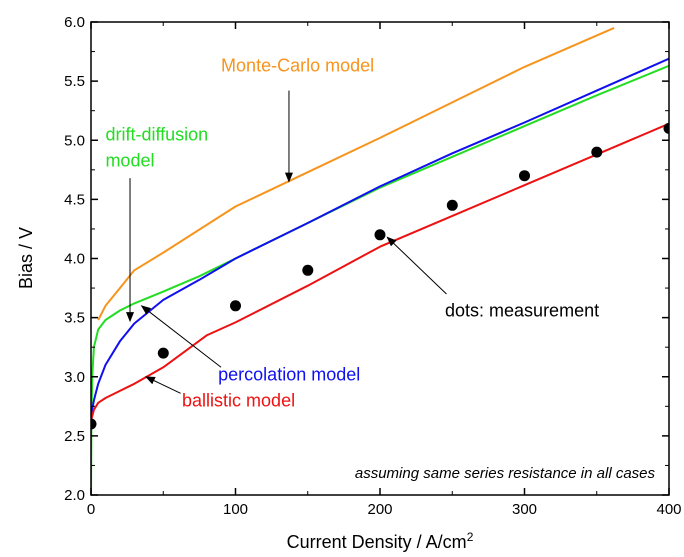  I want to click on y-tick-label: 2.0, so click(74, 495).